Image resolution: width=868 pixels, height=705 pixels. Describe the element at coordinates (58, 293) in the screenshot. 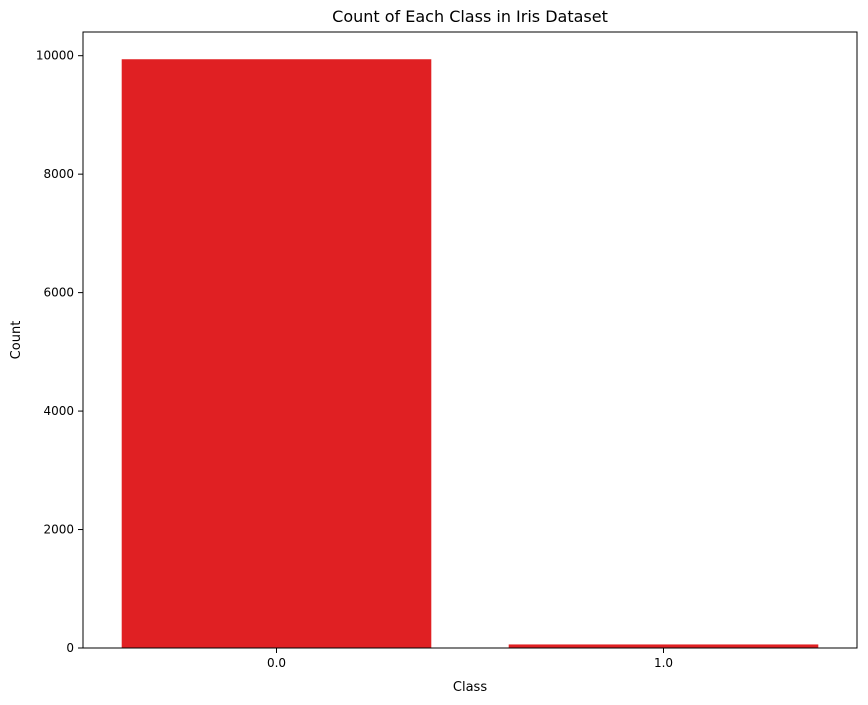

I see `y-tick-label: 6000` at that location.